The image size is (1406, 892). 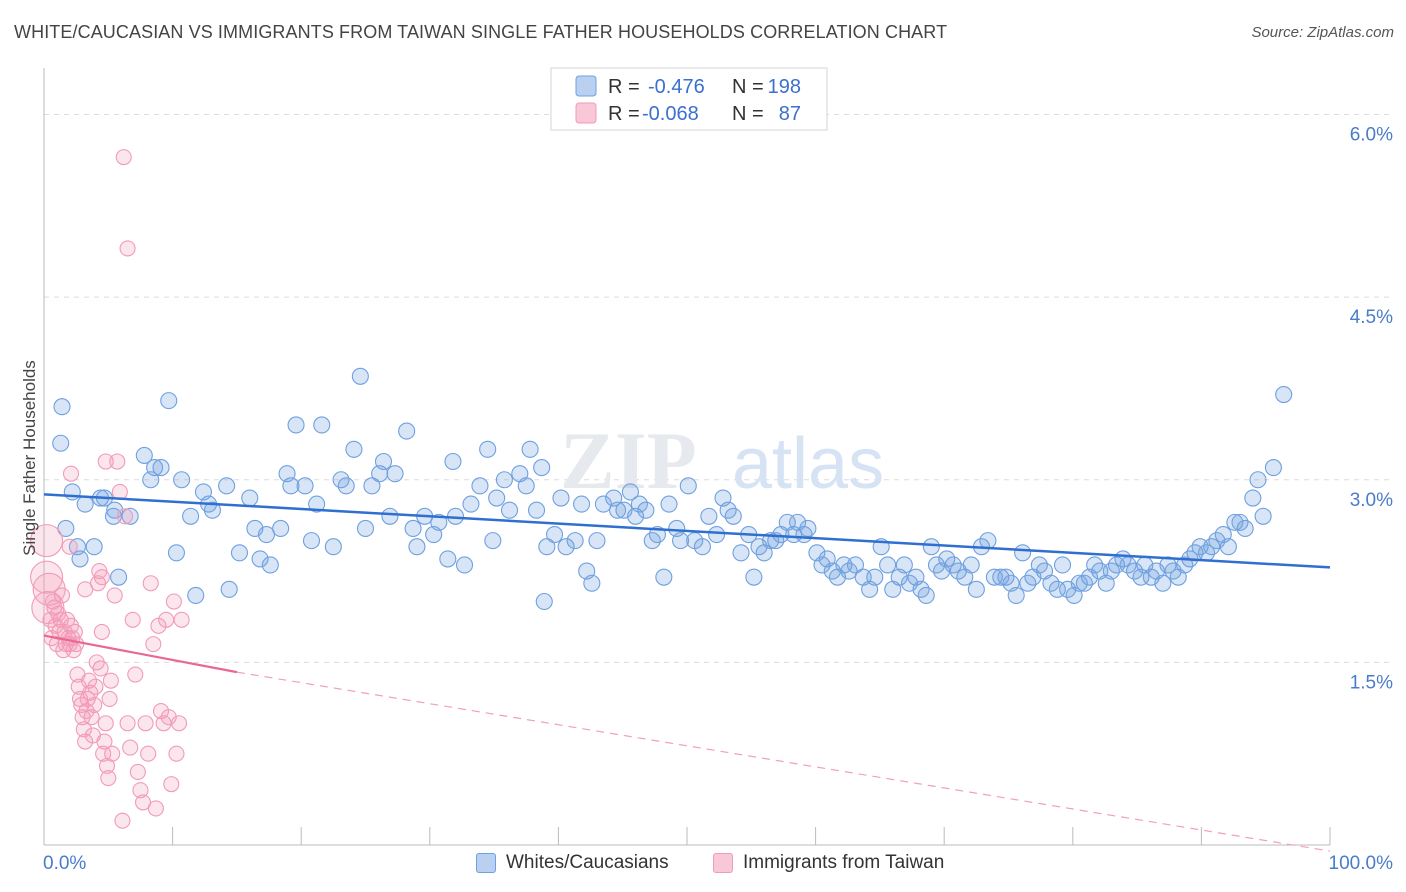 I want to click on x-tick-min: 0.0%, so click(x=64, y=863).